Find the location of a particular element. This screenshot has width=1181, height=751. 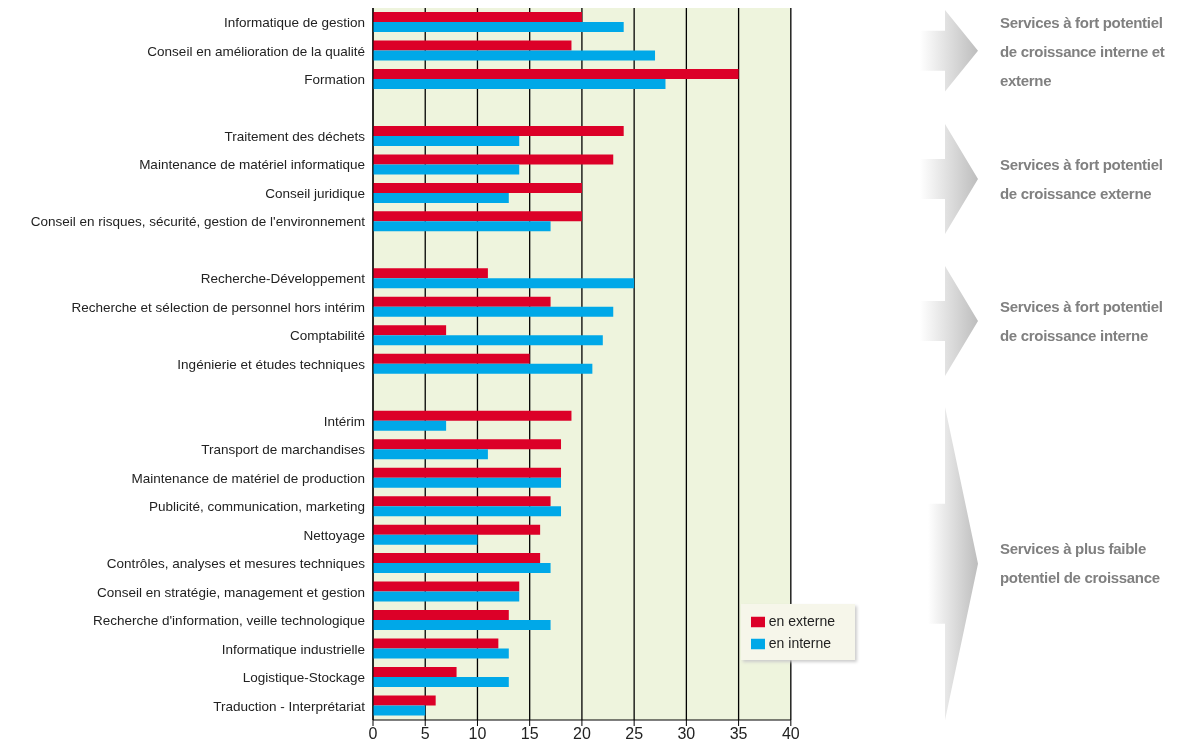

y-tick-label: Conseil en amélioration de la qualité is located at coordinates (256, 51).